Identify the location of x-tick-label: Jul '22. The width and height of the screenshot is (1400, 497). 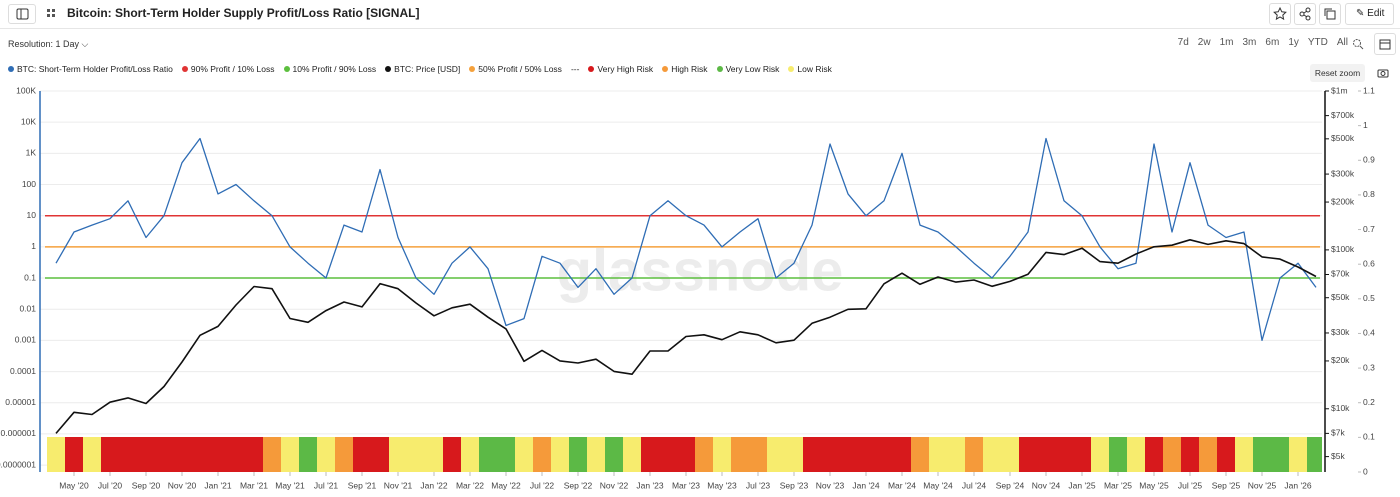
(542, 485).